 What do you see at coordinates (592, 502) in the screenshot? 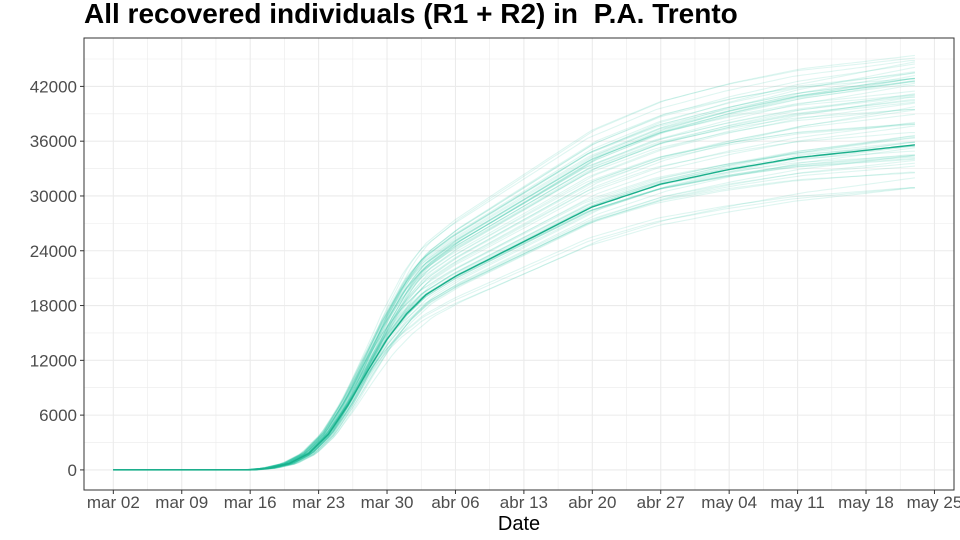
I see `x-tick-label: abr 20` at bounding box center [592, 502].